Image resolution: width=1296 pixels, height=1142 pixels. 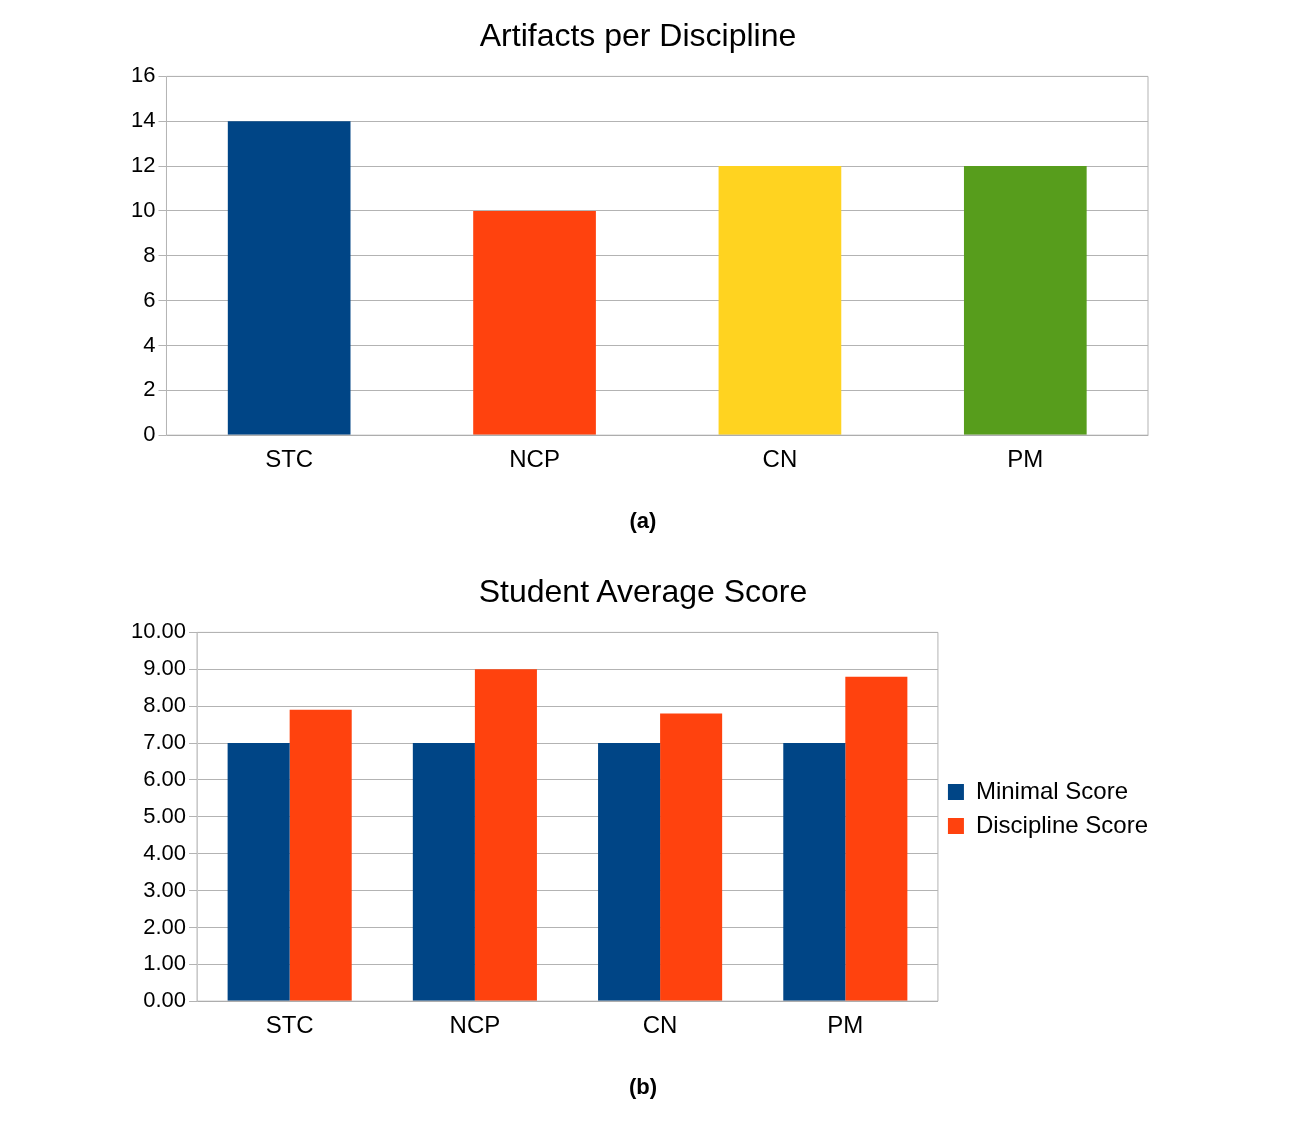 I want to click on y-tick-label: 9.00, so click(x=165, y=668).